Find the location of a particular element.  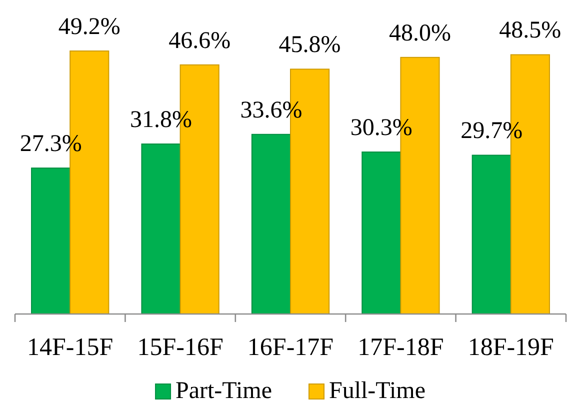

data-label: 48.5% is located at coordinates (530, 31).